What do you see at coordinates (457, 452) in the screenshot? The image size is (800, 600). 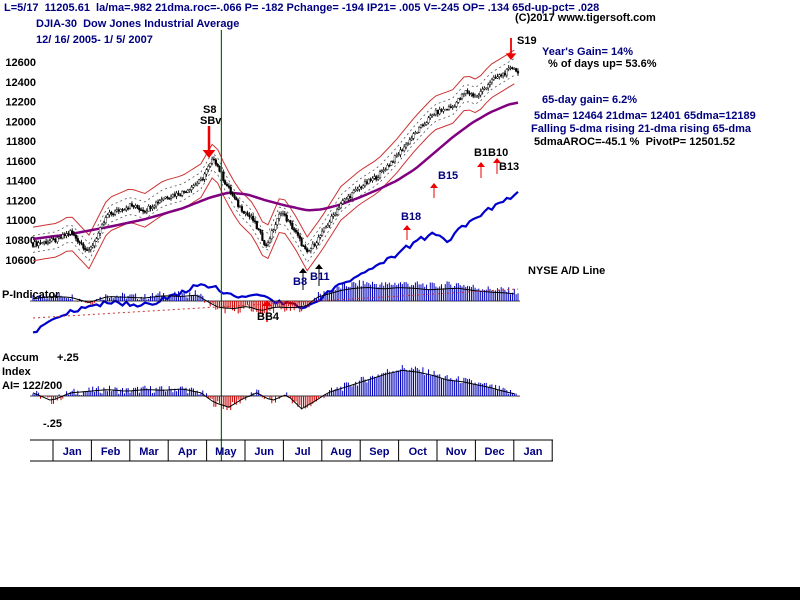 I see `svg-text: Nov` at bounding box center [457, 452].